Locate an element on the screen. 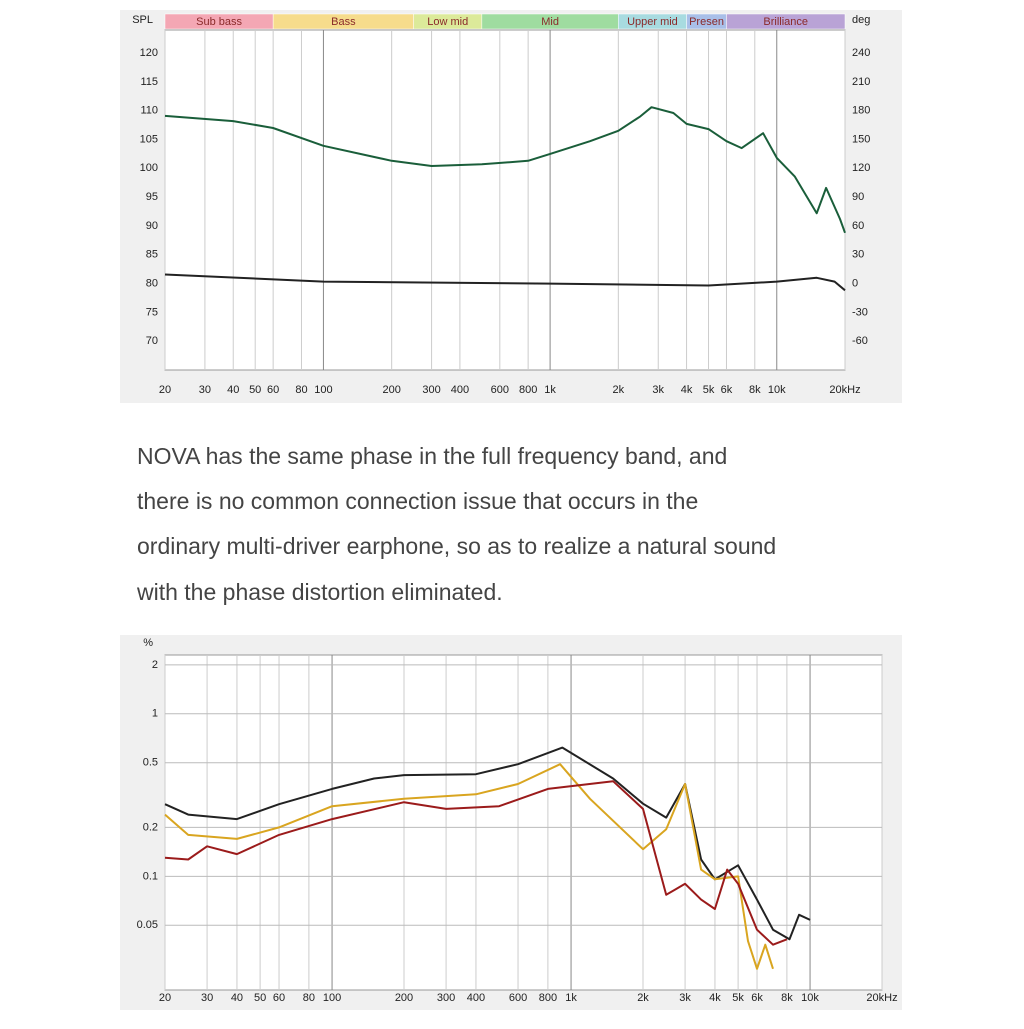 The image size is (1024, 1029). y-tick-label: 100 is located at coordinates (149, 168).